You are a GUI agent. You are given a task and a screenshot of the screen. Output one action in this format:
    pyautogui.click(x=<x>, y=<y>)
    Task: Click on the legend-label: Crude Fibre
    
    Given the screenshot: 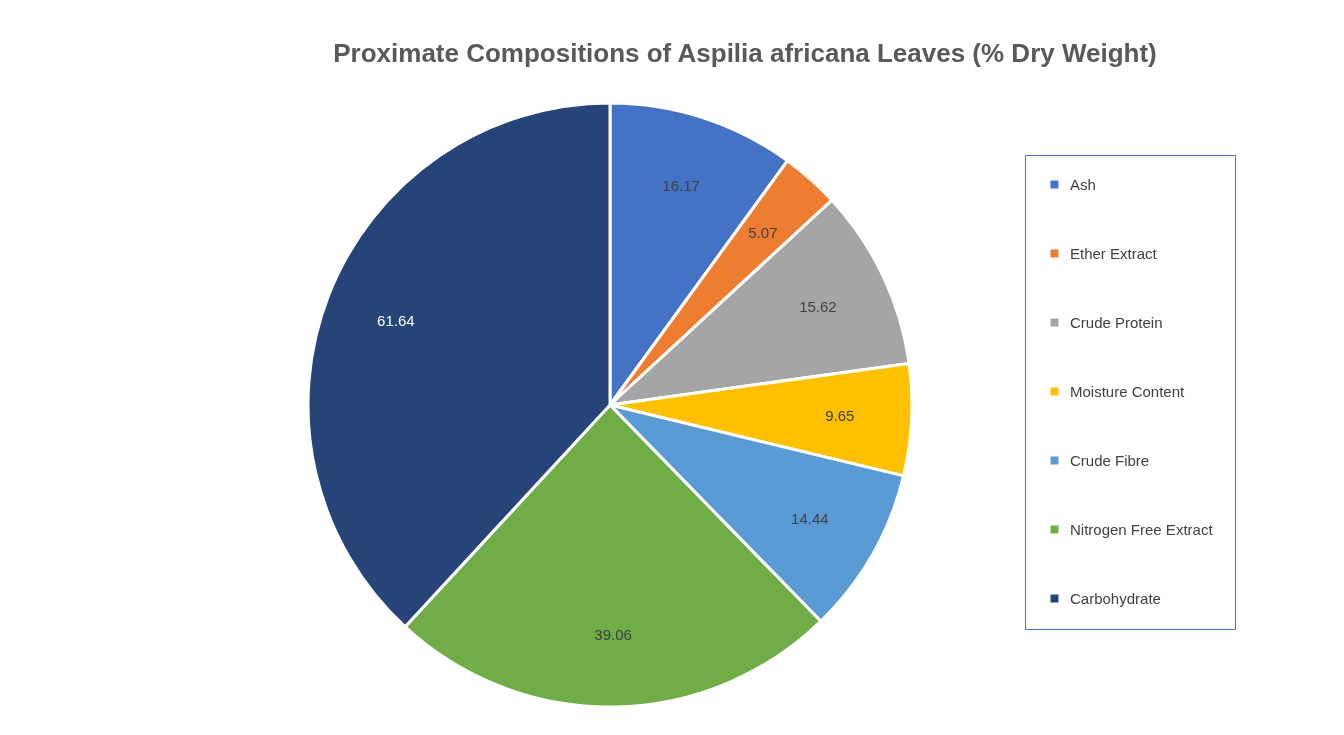 What is the action you would take?
    pyautogui.click(x=1110, y=460)
    